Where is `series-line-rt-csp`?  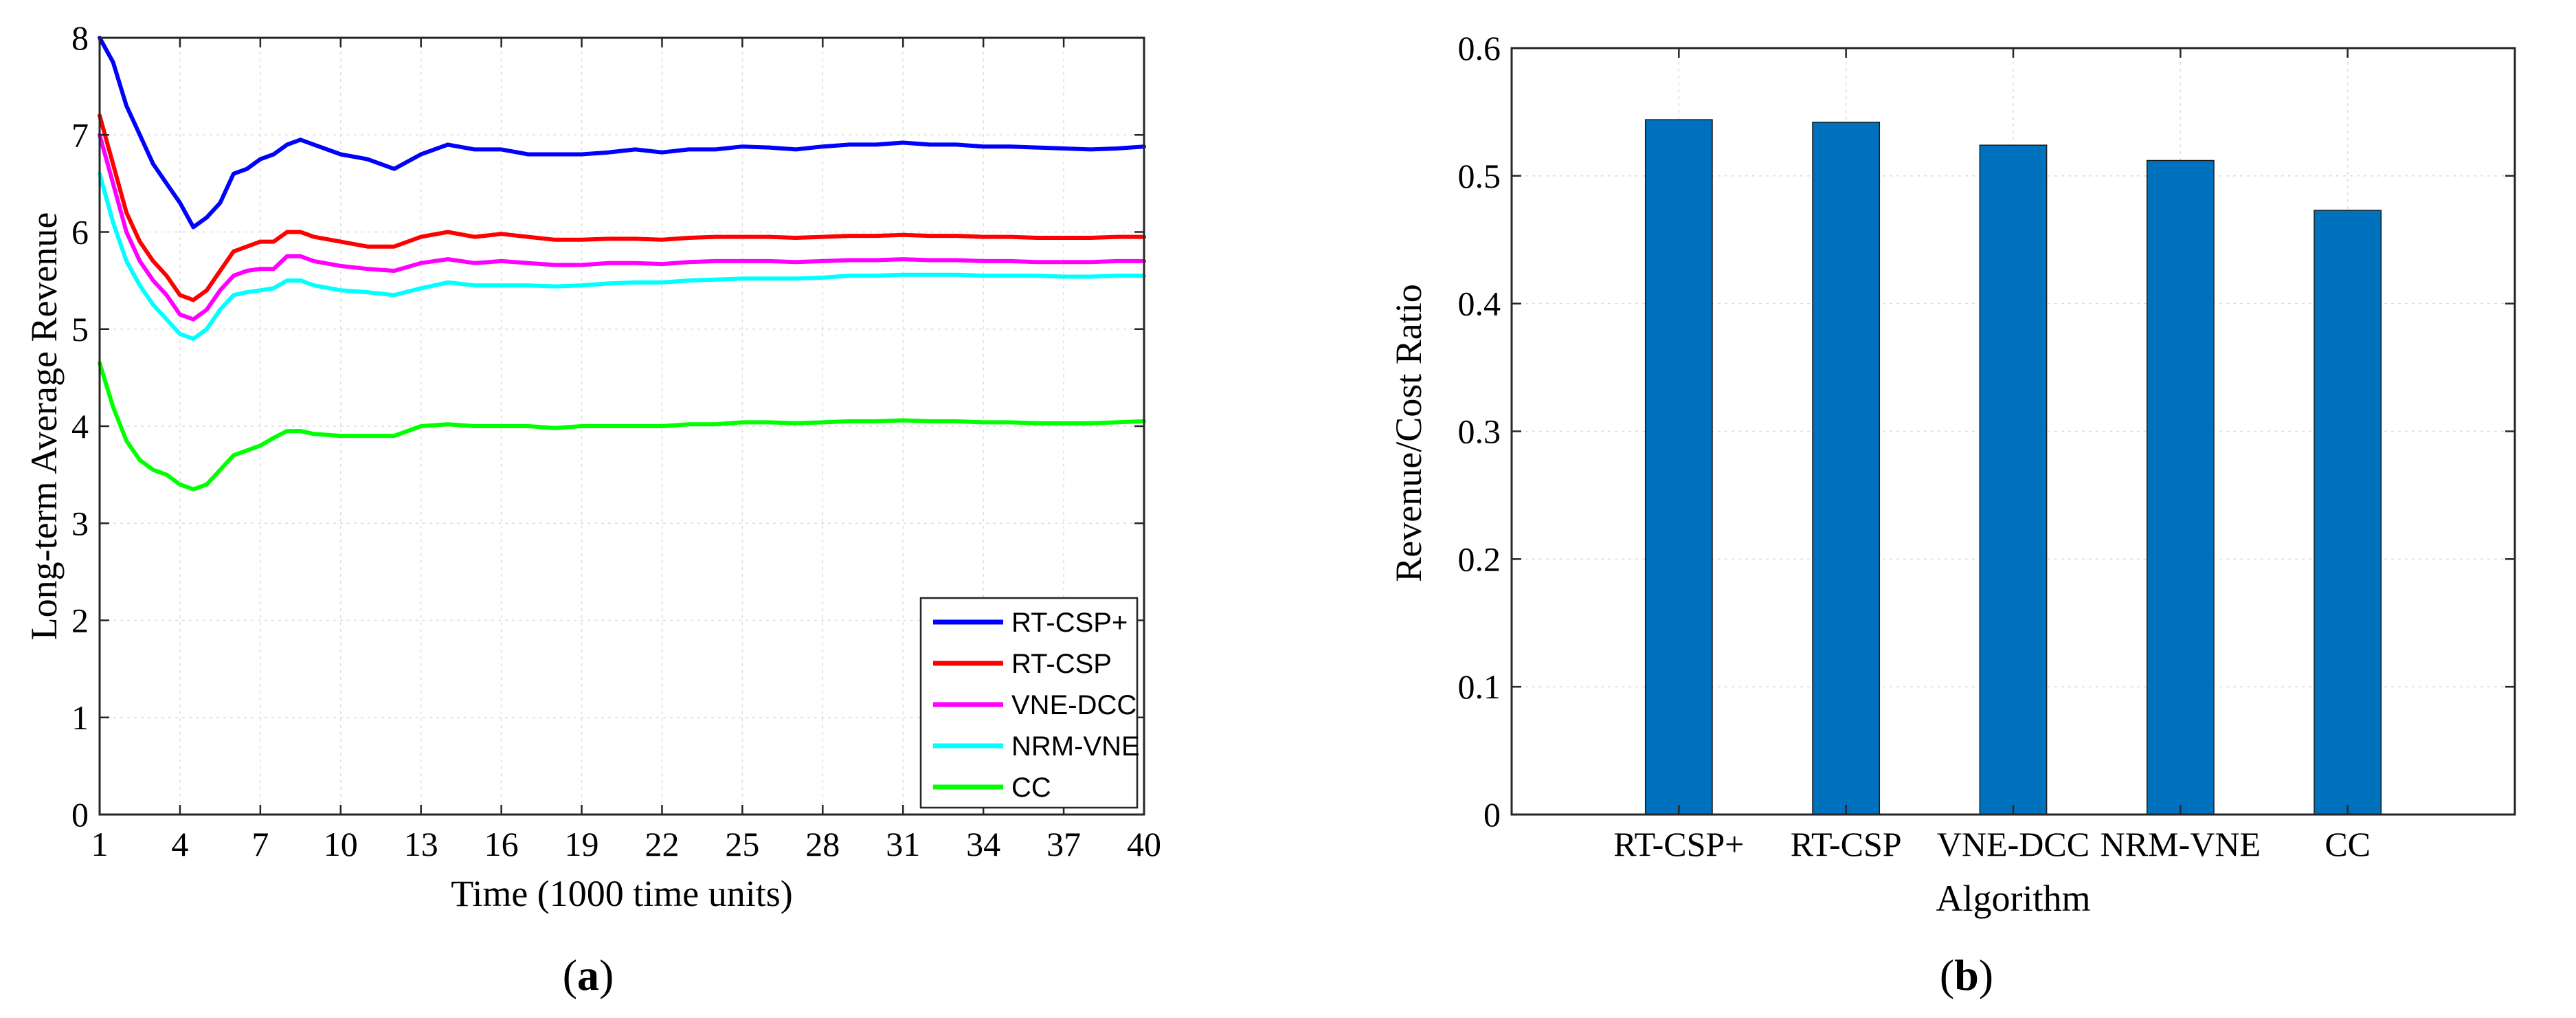 series-line-rt-csp is located at coordinates (622, 133).